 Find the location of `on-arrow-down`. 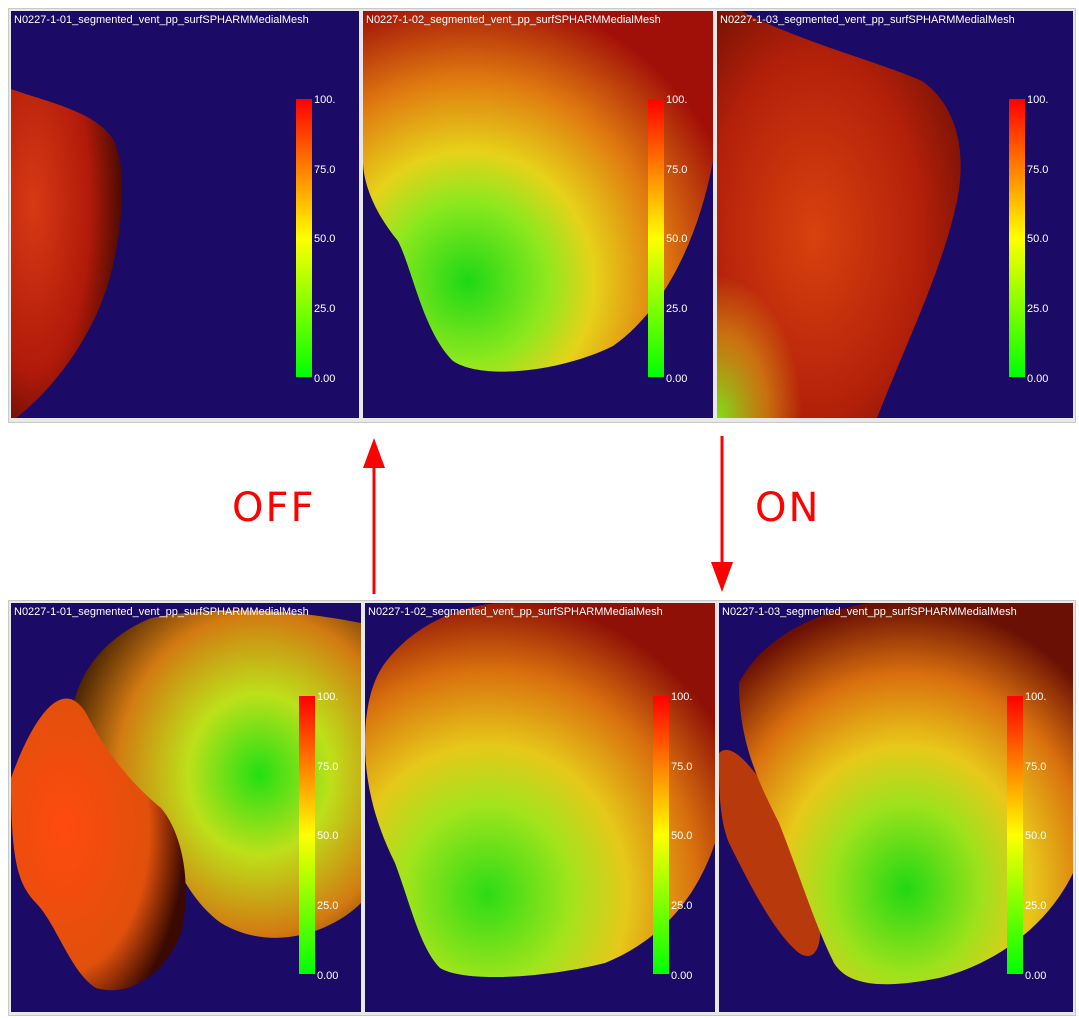

on-arrow-down is located at coordinates (722, 514).